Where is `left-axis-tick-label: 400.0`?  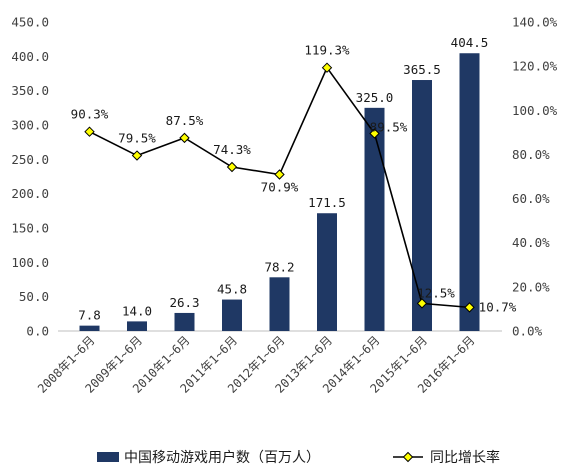
left-axis-tick-label: 400.0 is located at coordinates (30, 56).